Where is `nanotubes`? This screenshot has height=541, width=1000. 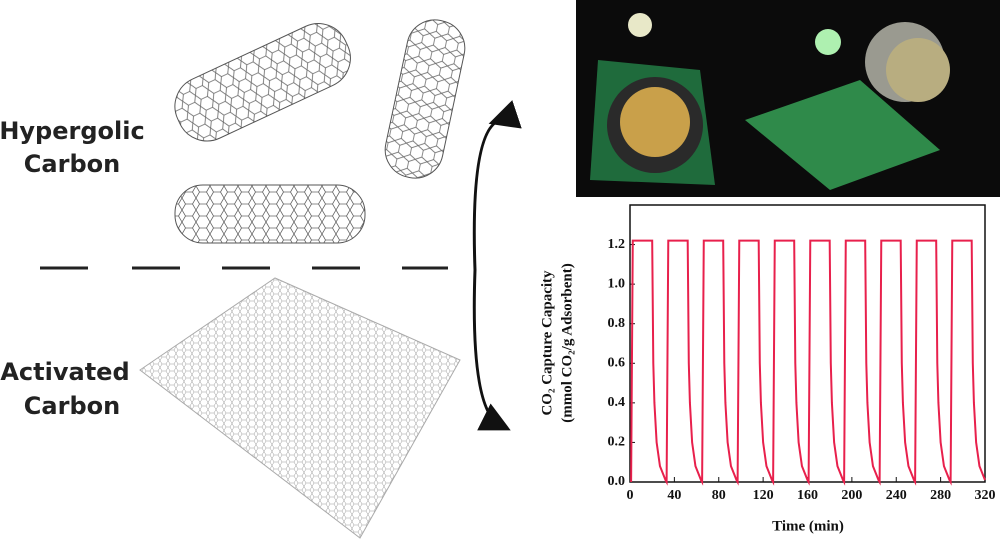
nanotubes is located at coordinates (320, 131).